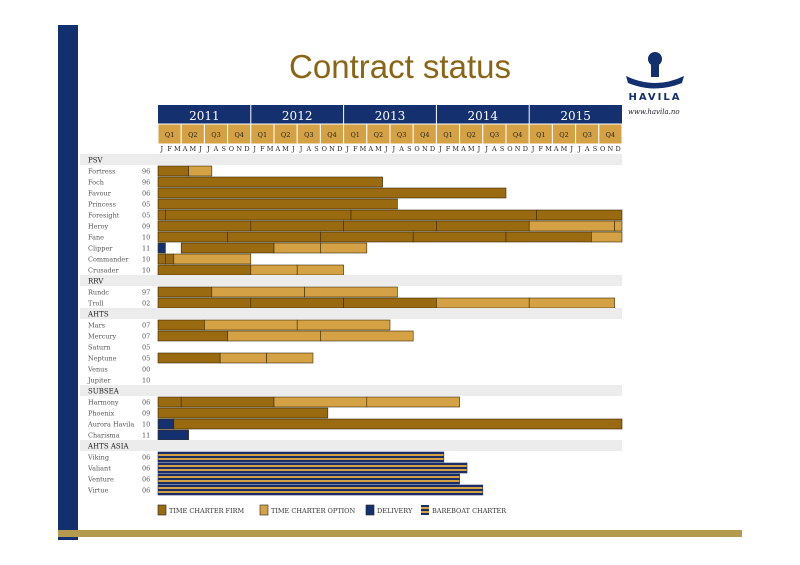  What do you see at coordinates (103, 271) in the screenshot?
I see `vessel-name: Crusader` at bounding box center [103, 271].